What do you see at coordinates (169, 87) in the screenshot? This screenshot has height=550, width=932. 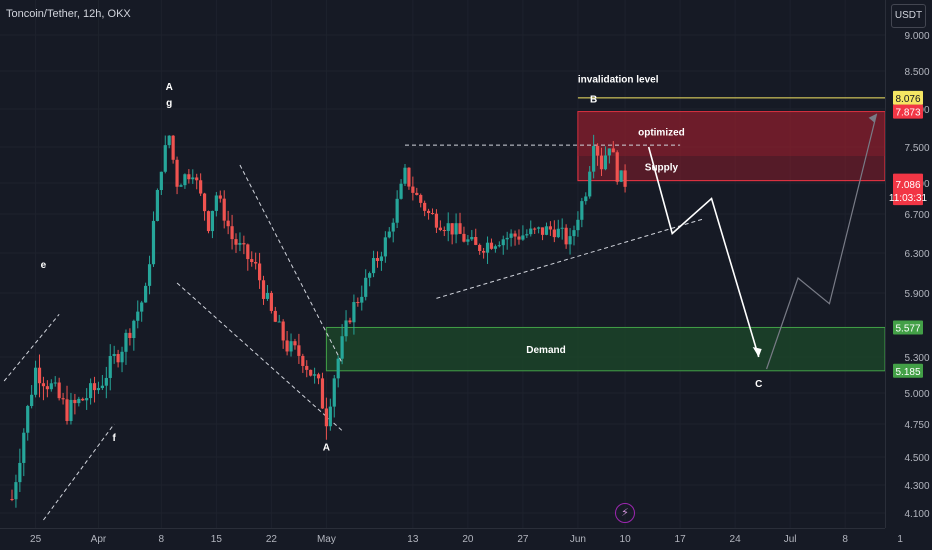 I see `wave-label: A` at bounding box center [169, 87].